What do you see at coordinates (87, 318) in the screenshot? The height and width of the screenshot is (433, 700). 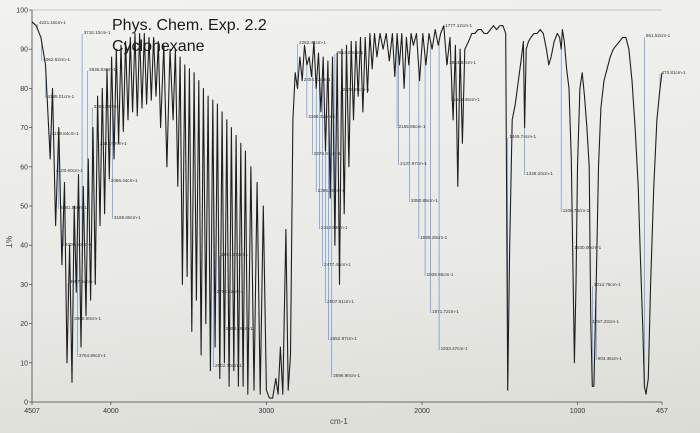 I see `peak-label: 3900.60cm-1` at bounding box center [87, 318].